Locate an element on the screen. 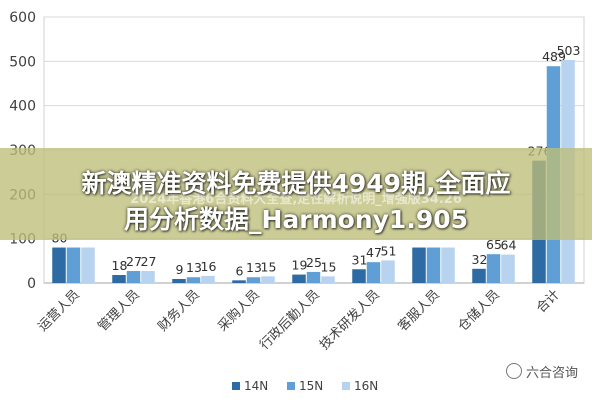 The height and width of the screenshot is (400, 592). legend-label: 14N is located at coordinates (256, 386).